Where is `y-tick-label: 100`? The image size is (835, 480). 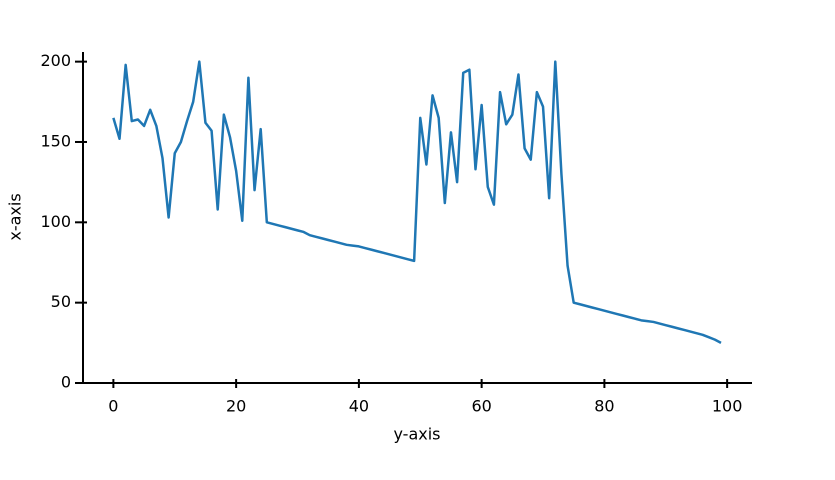 y-tick-label: 100 is located at coordinates (55, 221).